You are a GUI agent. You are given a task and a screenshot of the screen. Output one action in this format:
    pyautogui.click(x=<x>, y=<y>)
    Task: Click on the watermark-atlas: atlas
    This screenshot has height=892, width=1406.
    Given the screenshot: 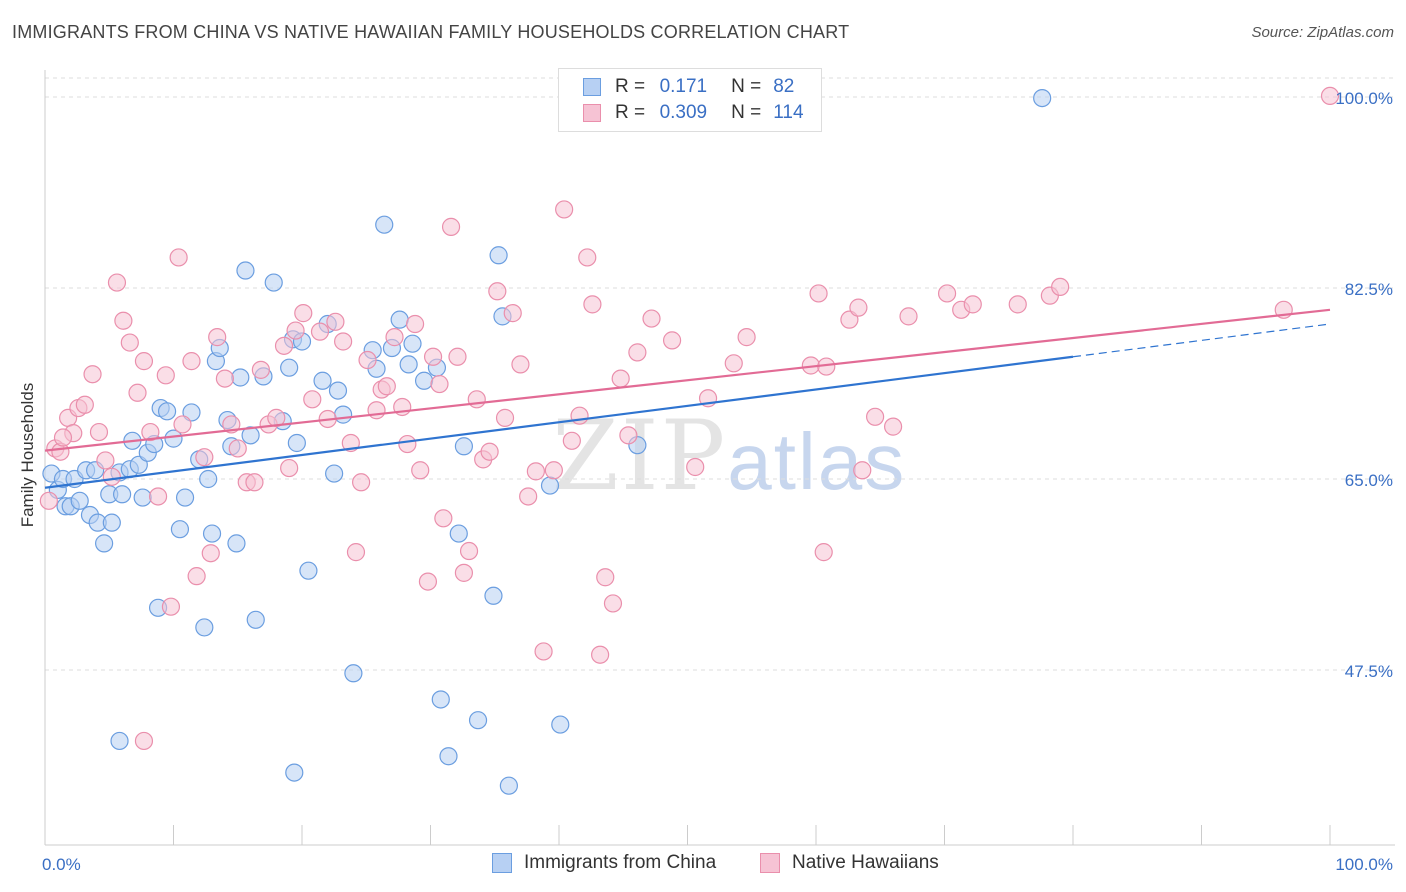 What is the action you would take?
    pyautogui.click(x=817, y=461)
    